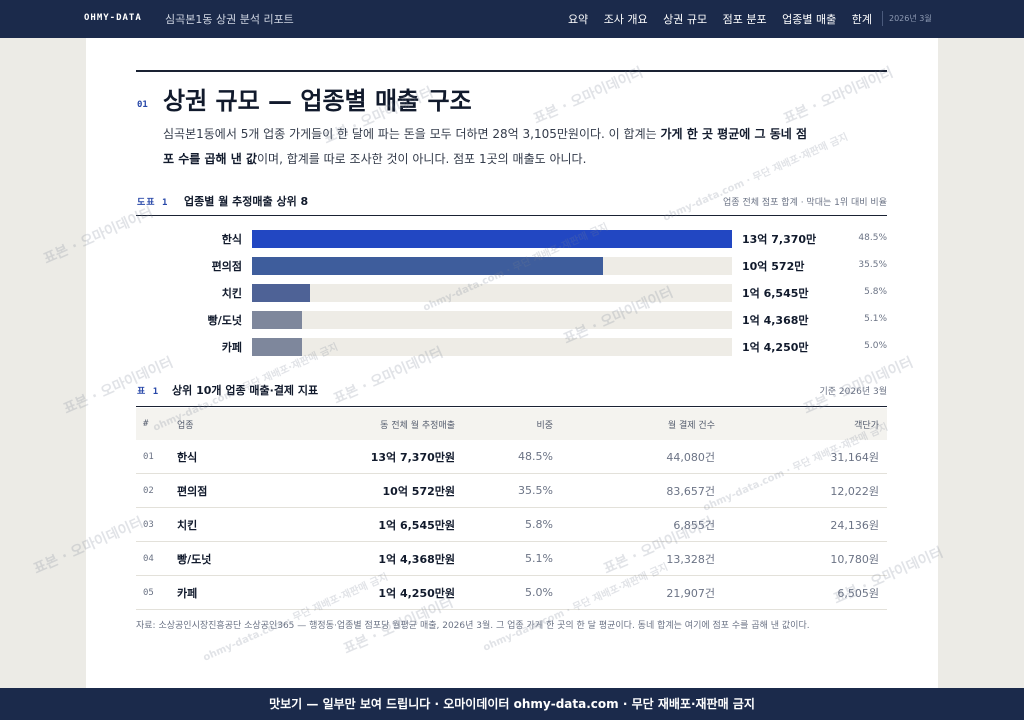  I want to click on cell-monthly-sales: 13억 7,370만원, so click(377, 457).